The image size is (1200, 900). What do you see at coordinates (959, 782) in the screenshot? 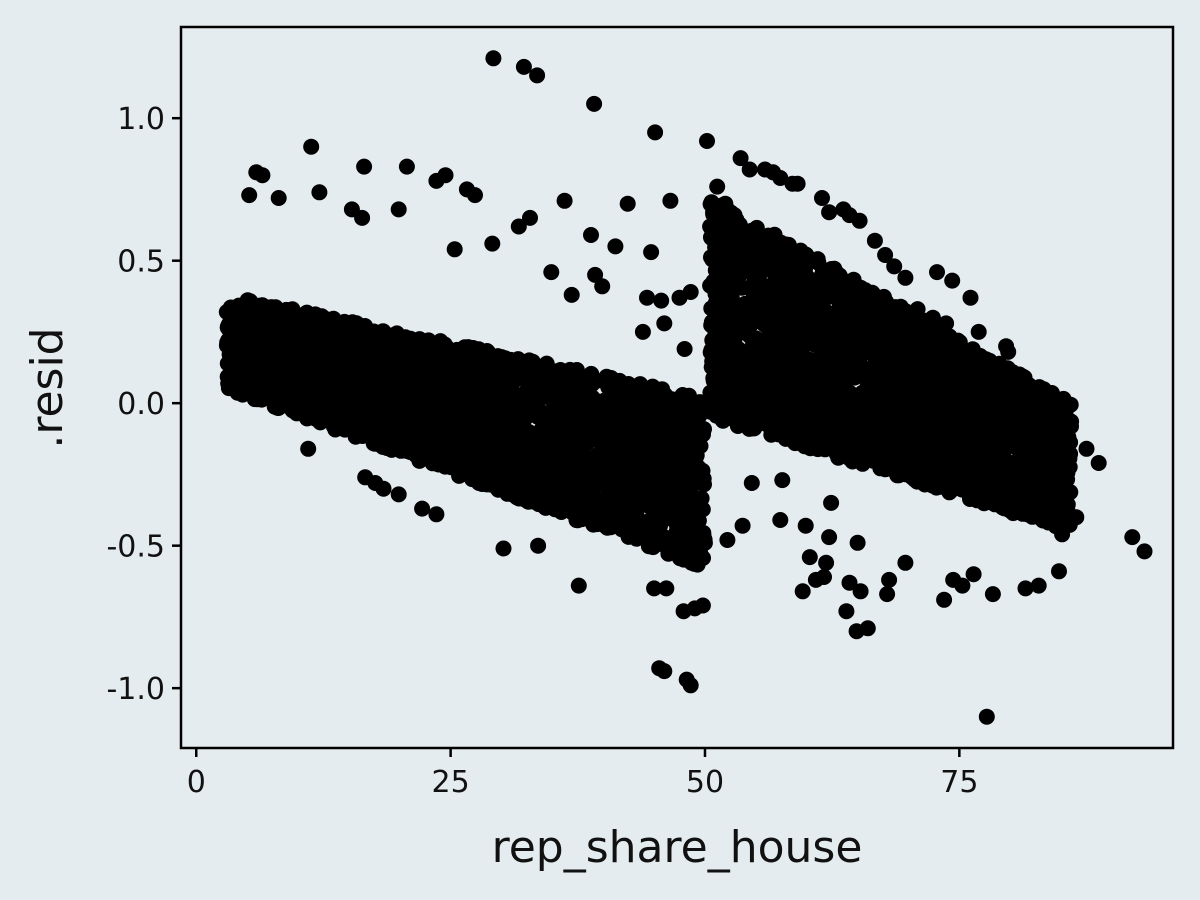
I see `x-tick-label: 75` at bounding box center [959, 782].